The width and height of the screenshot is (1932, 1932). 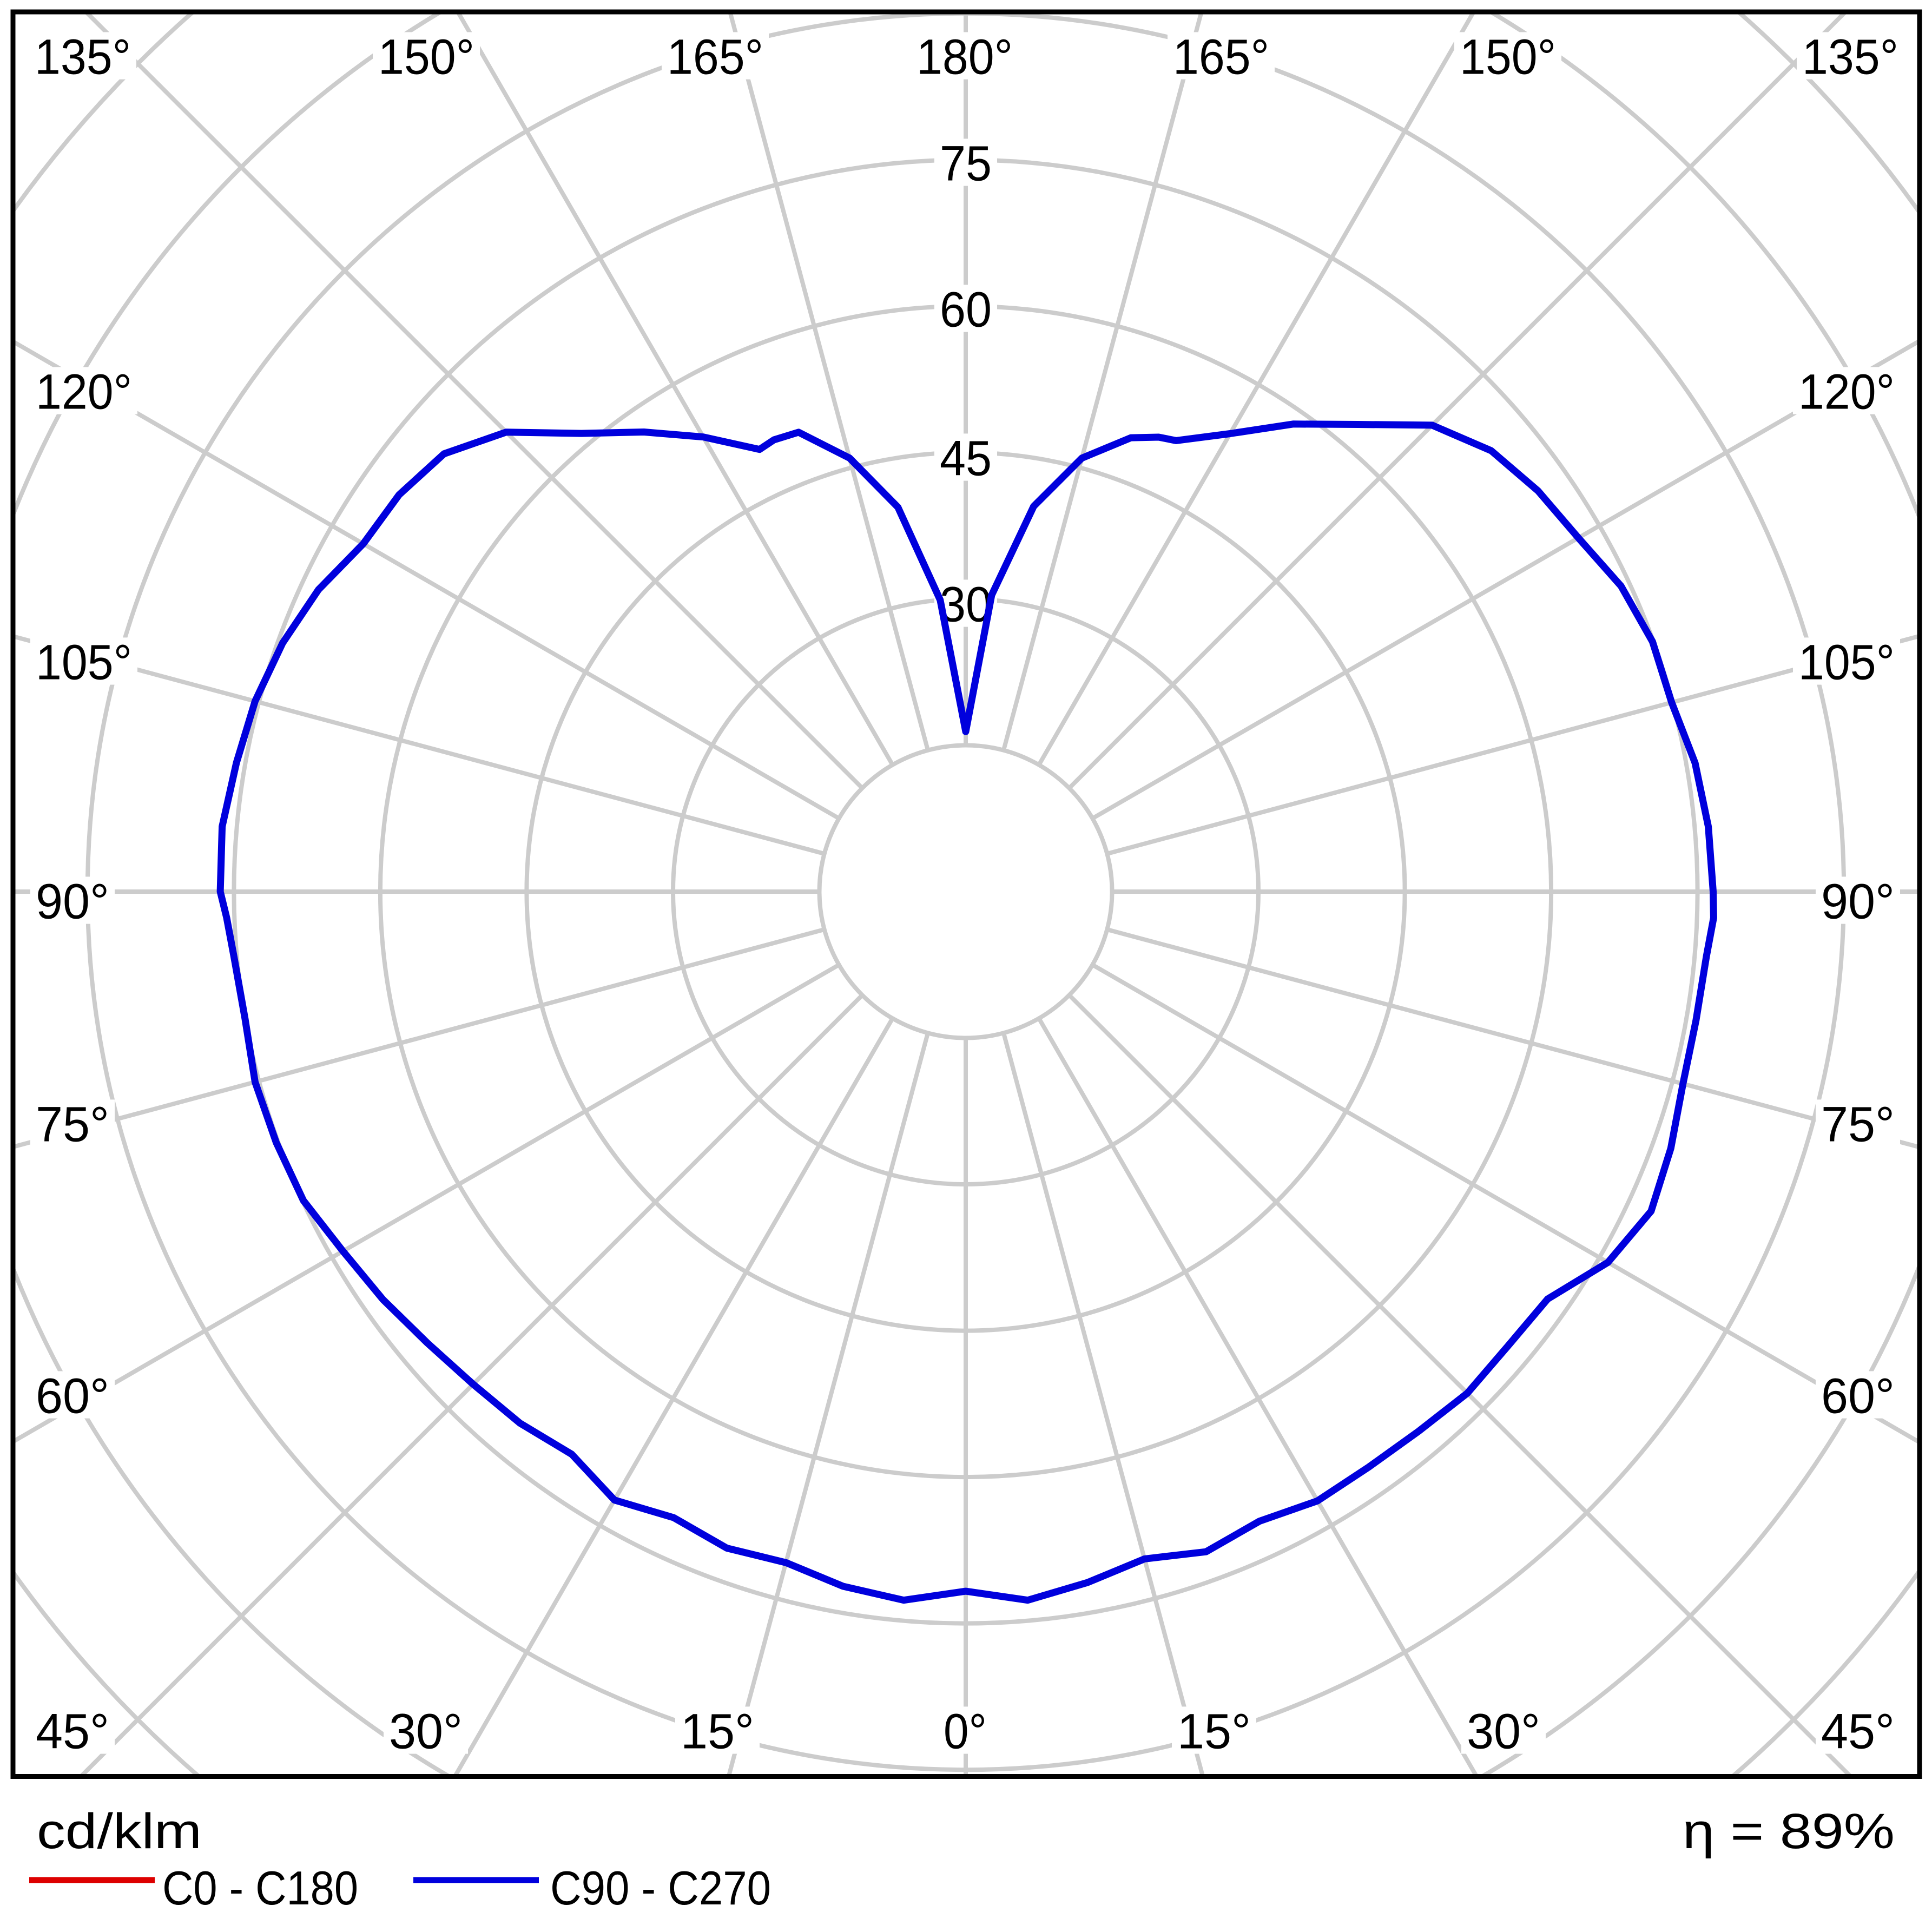 I want to click on svg-text: η = 89%, so click(x=1789, y=1831).